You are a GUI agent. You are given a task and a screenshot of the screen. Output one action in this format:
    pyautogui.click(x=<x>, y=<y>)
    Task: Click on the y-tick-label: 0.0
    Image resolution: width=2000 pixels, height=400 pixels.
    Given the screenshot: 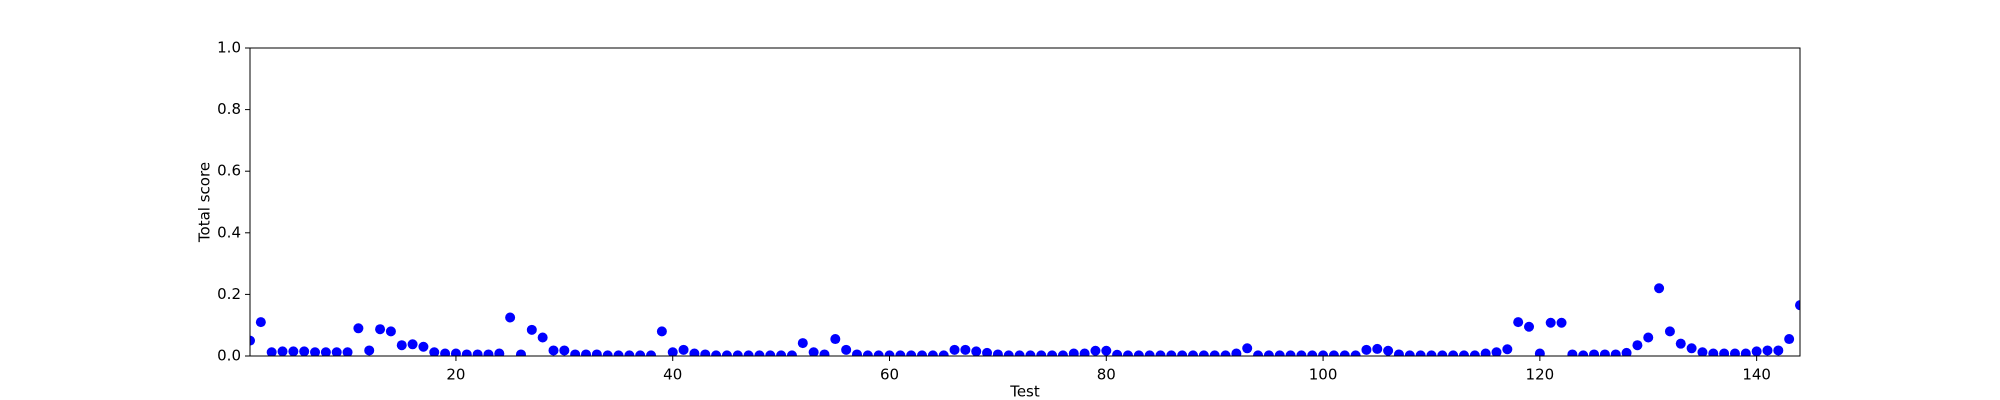 What is the action you would take?
    pyautogui.click(x=229, y=356)
    